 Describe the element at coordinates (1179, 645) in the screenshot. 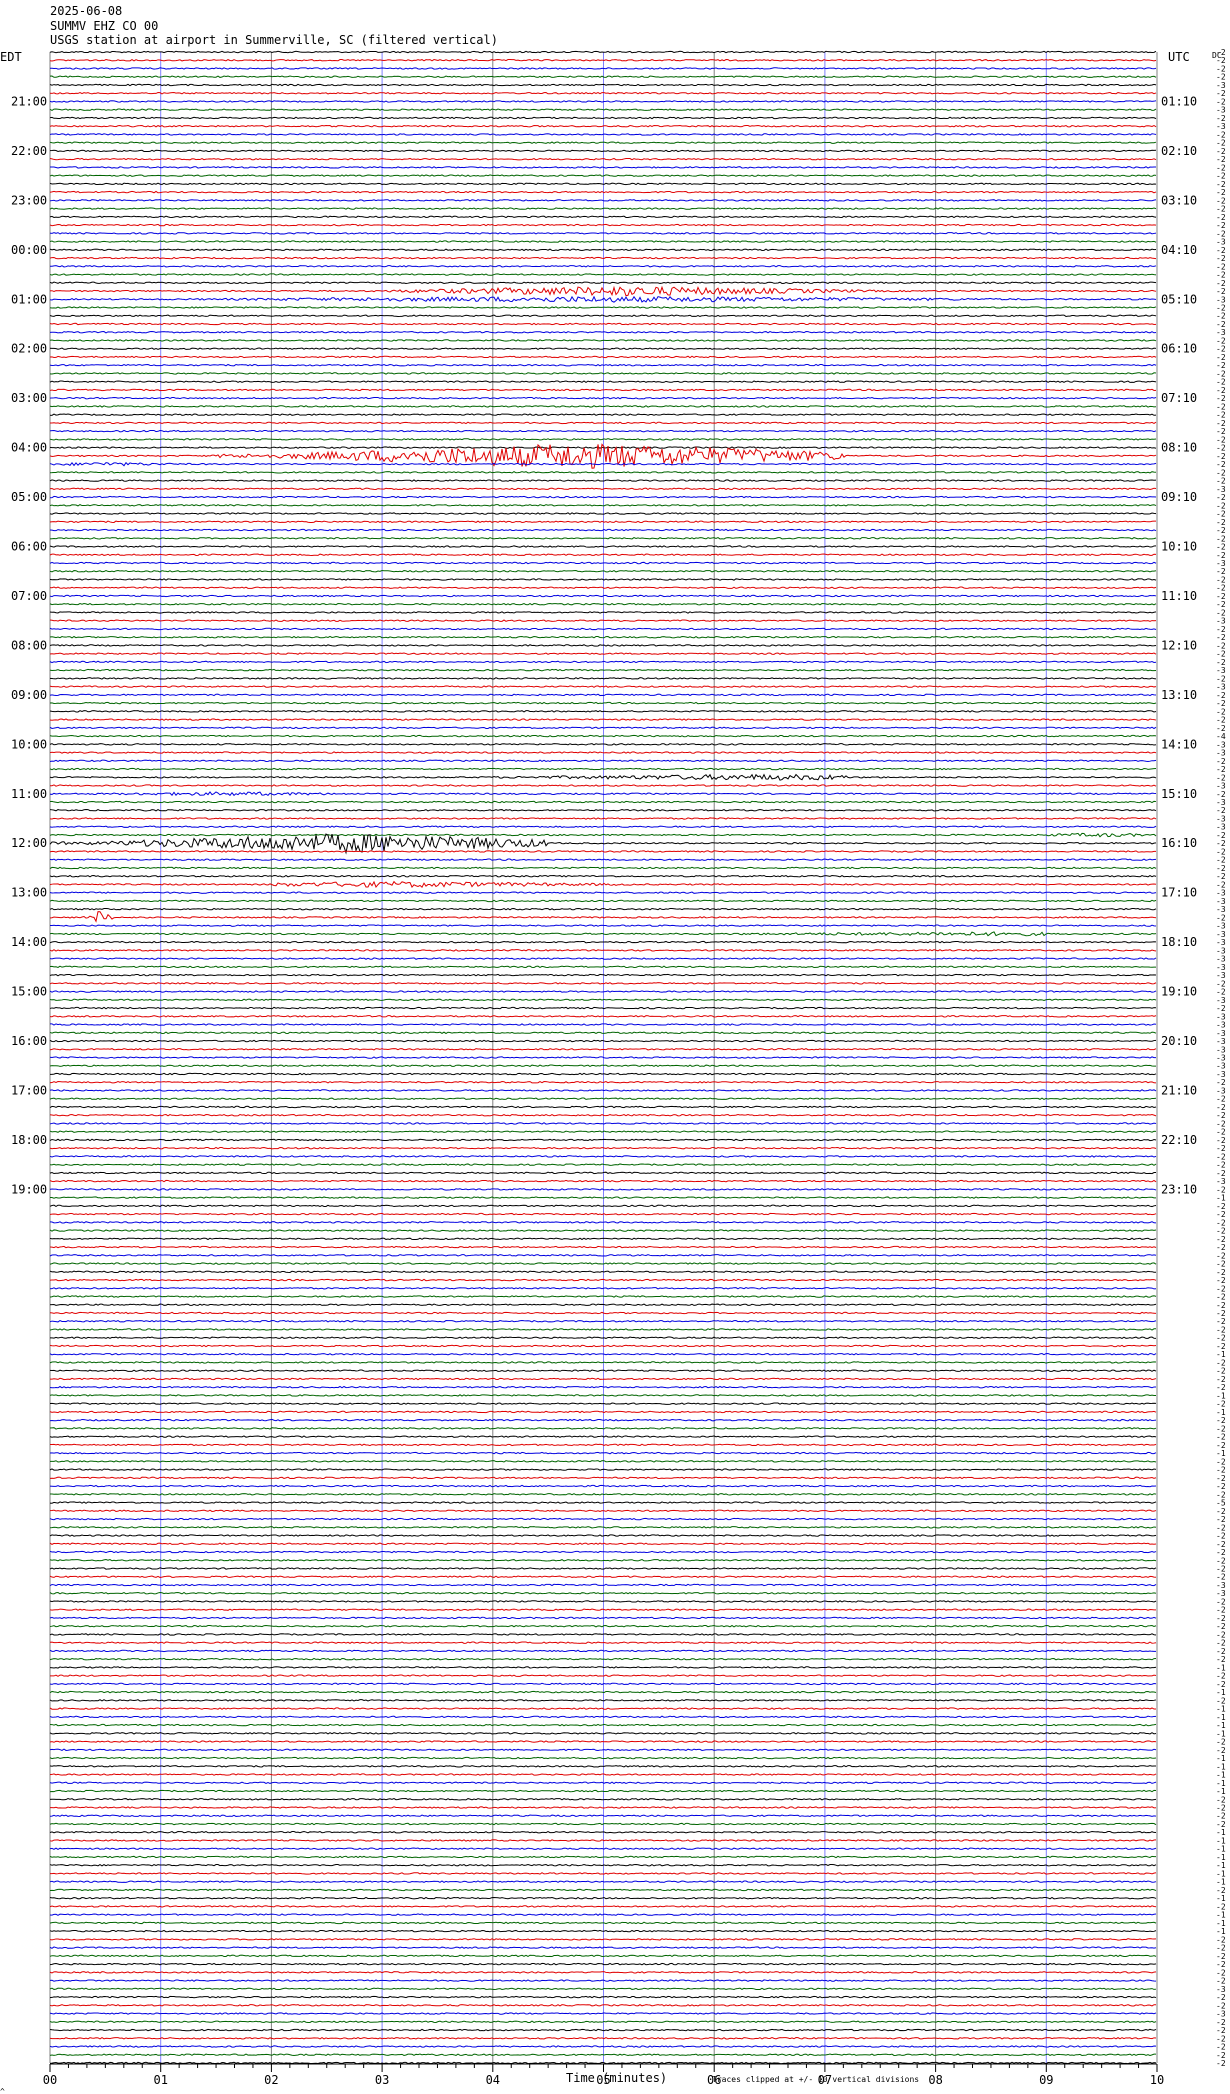

I see `right-hour-label: 12:10` at that location.